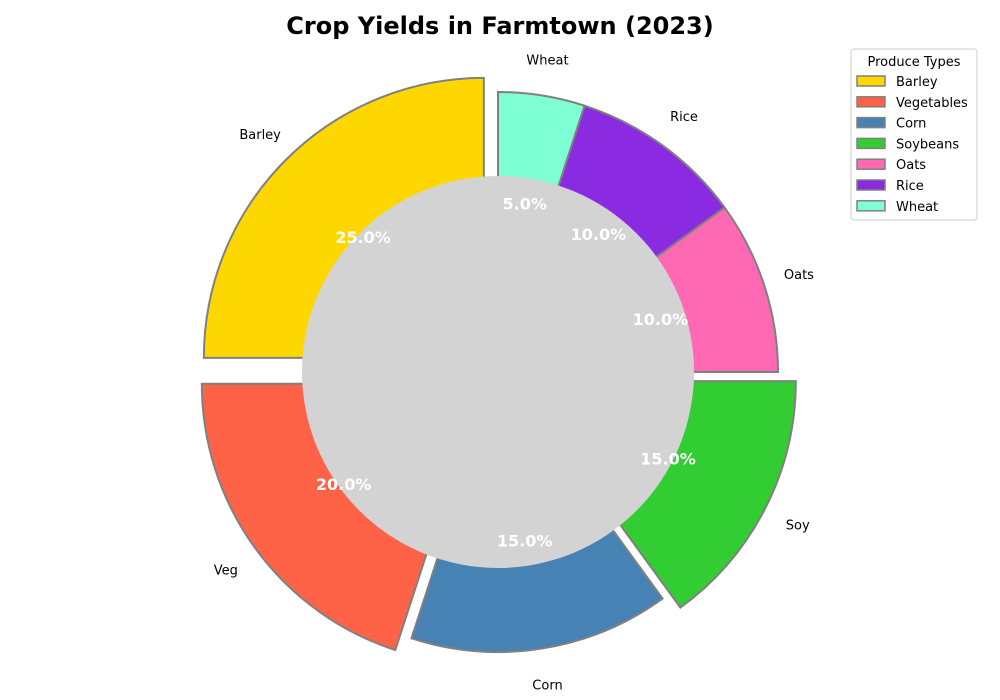 The height and width of the screenshot is (700, 1000). I want to click on legend-label-barley: Barley, so click(917, 82).